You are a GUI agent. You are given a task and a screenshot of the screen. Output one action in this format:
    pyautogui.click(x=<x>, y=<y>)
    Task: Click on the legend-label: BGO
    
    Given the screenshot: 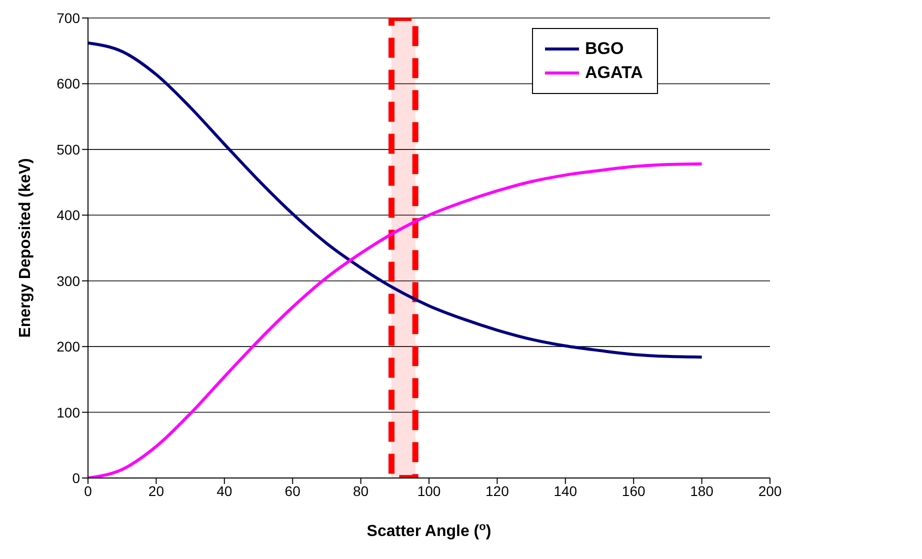 What is the action you would take?
    pyautogui.click(x=604, y=49)
    